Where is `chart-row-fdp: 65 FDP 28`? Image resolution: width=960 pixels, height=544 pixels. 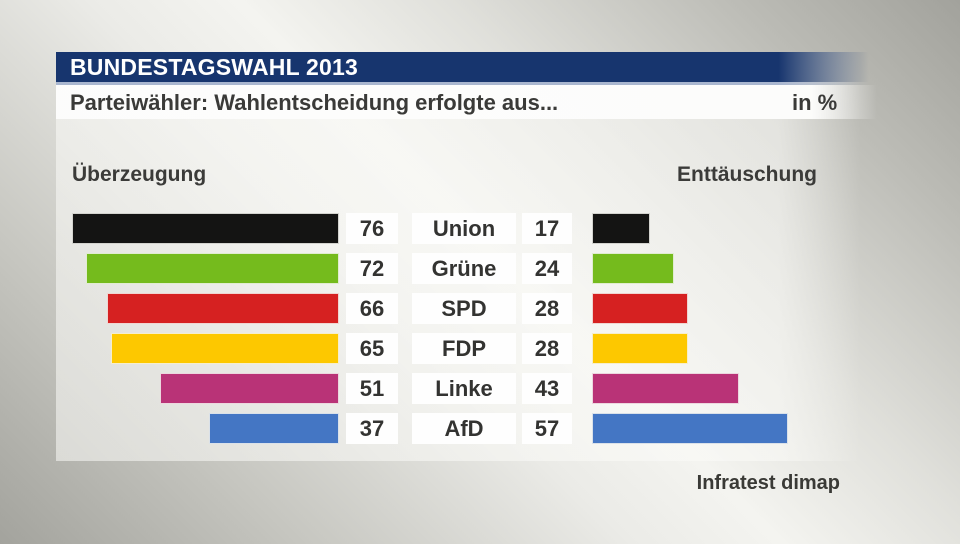 chart-row-fdp: 65 FDP 28 is located at coordinates (480, 348).